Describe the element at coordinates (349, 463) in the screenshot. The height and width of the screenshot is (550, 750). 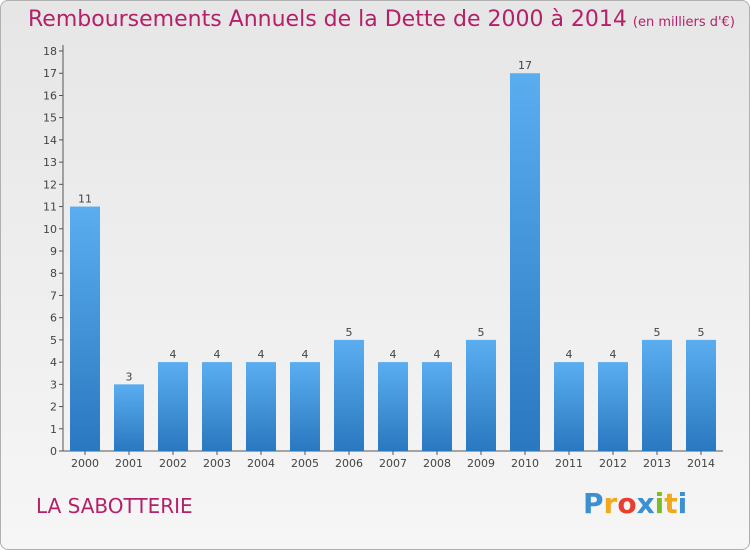
I see `x-tick-label: 2006` at that location.